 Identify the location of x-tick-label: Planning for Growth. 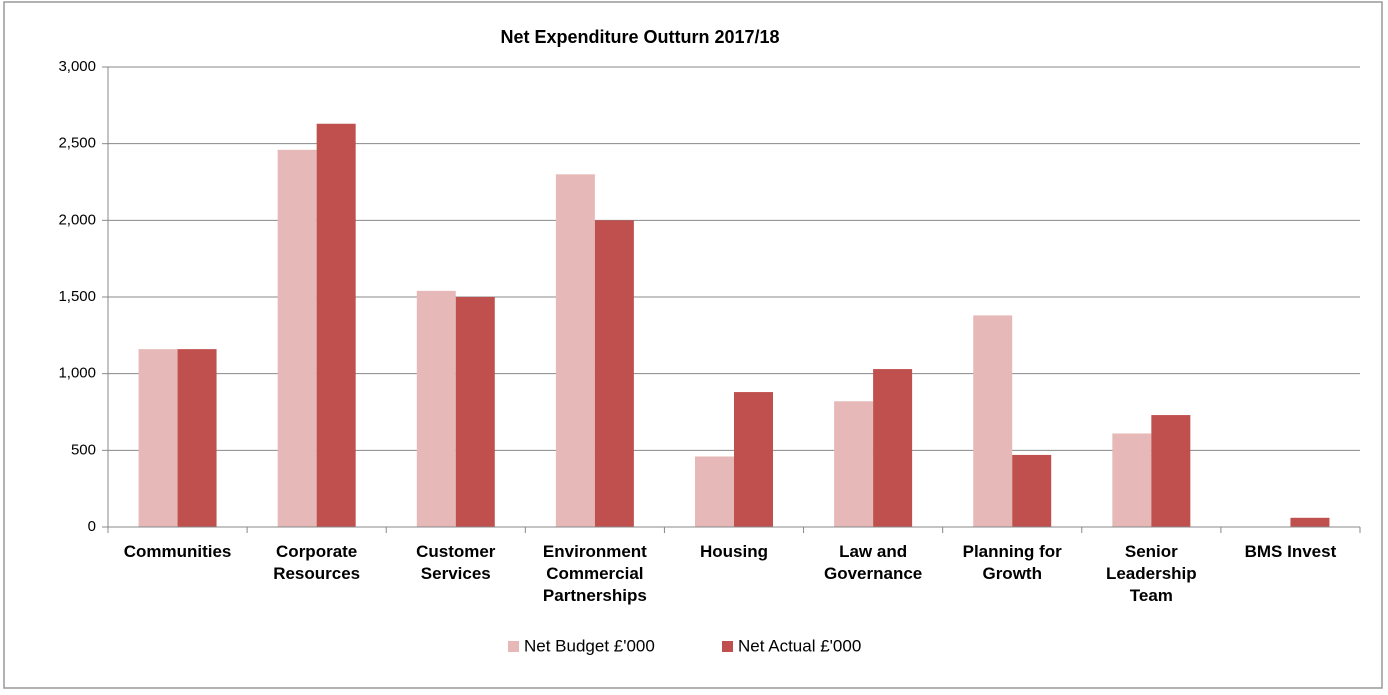
(1012, 562).